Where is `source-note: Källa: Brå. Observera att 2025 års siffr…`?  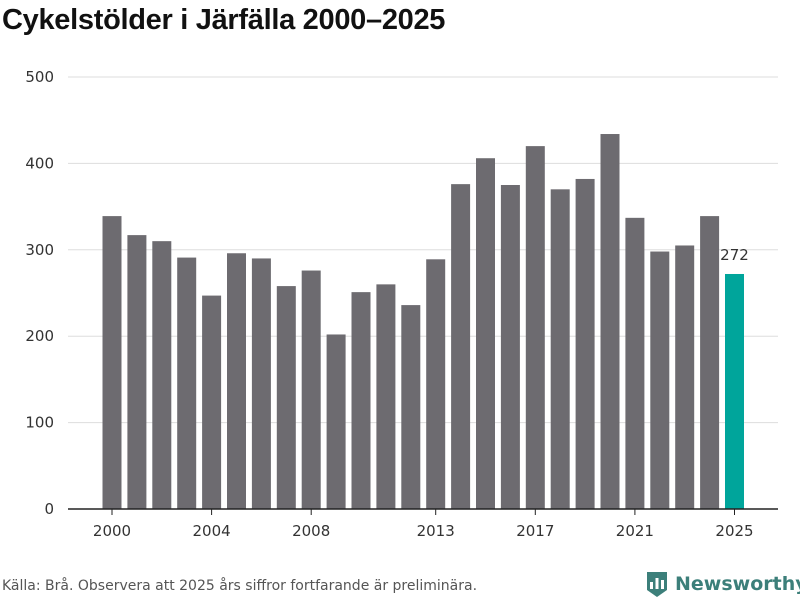
source-note: Källa: Brå. Observera att 2025 års siffr… is located at coordinates (240, 586).